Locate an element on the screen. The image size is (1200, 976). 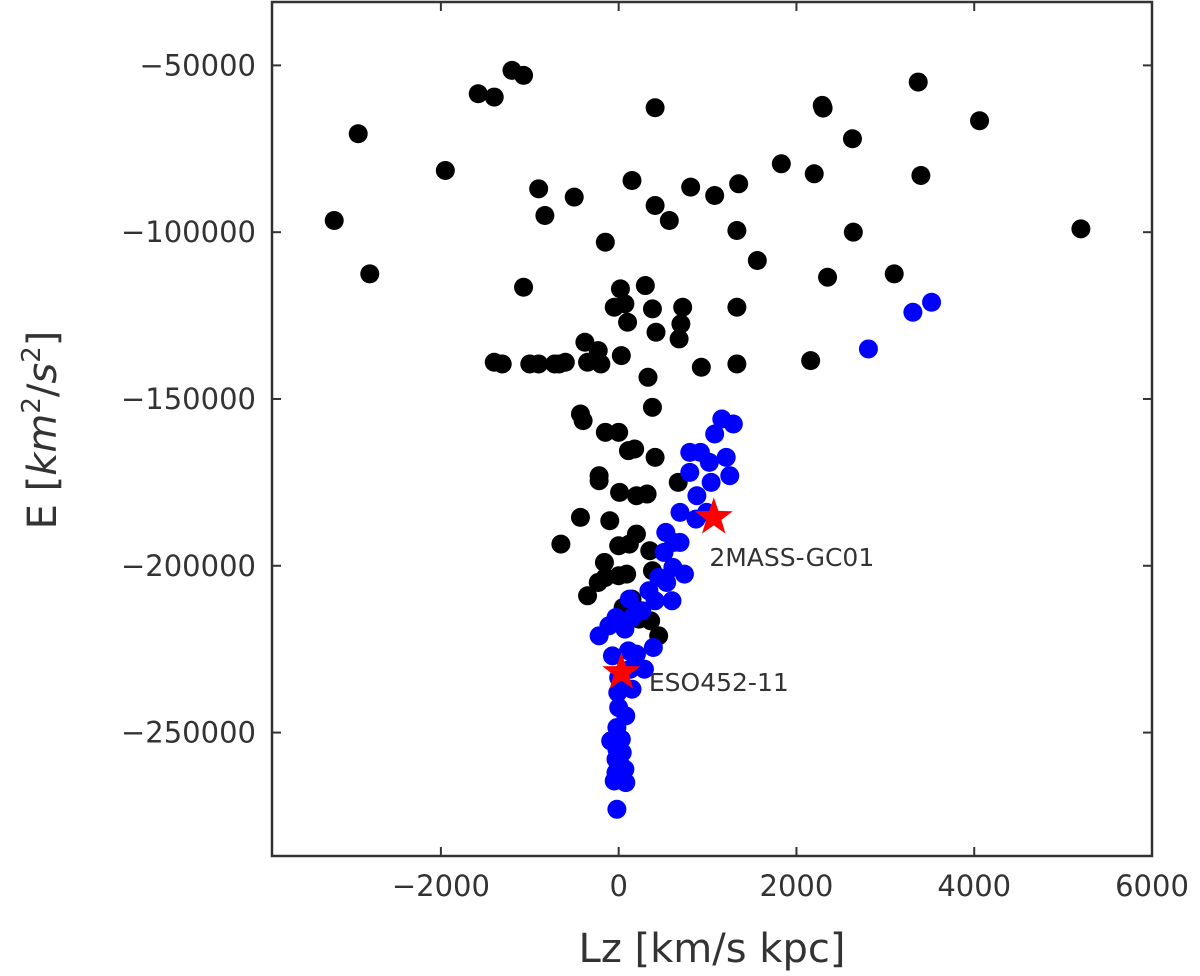
annotations: 2MASS-GC01 ESO452-11 is located at coordinates (761, 620).